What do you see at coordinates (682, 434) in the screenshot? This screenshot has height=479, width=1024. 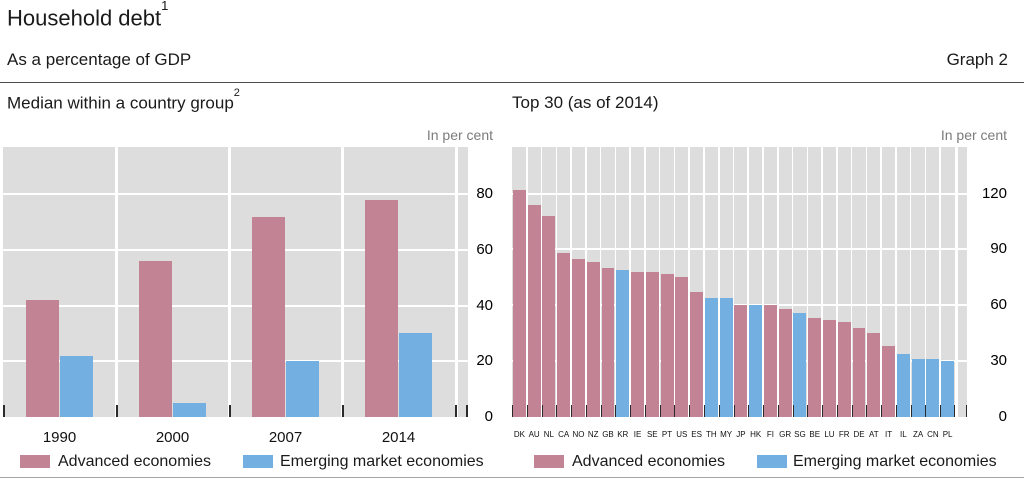 I see `x-label-US: US` at bounding box center [682, 434].